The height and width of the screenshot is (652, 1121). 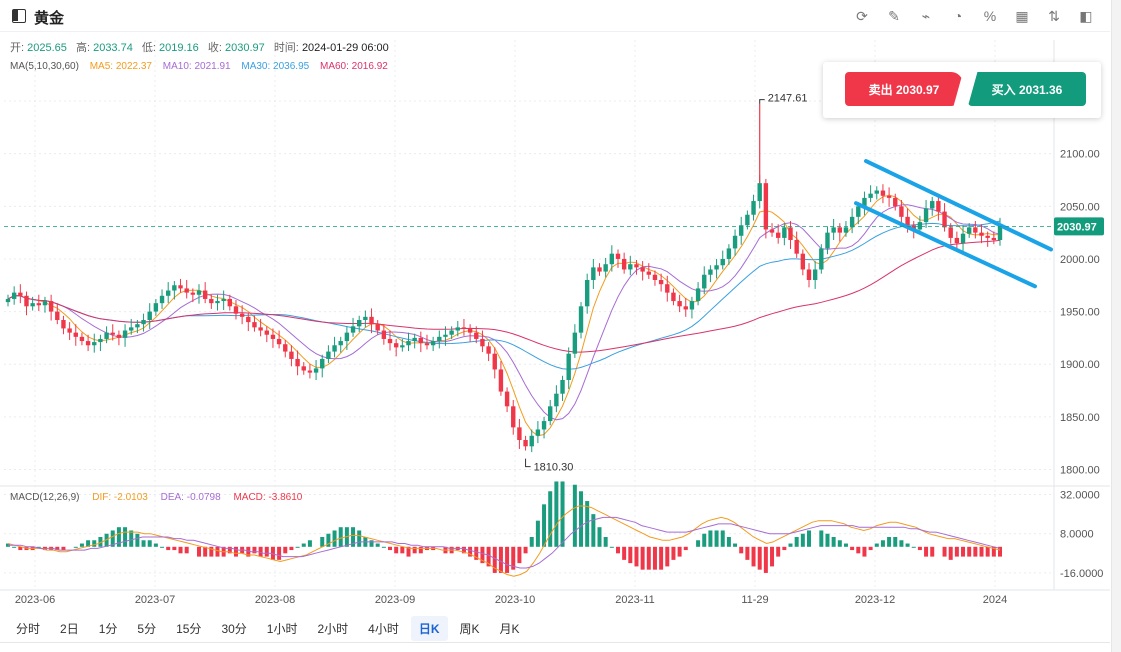 I want to click on price-tick-label: 1850.00, so click(x=1080, y=418).